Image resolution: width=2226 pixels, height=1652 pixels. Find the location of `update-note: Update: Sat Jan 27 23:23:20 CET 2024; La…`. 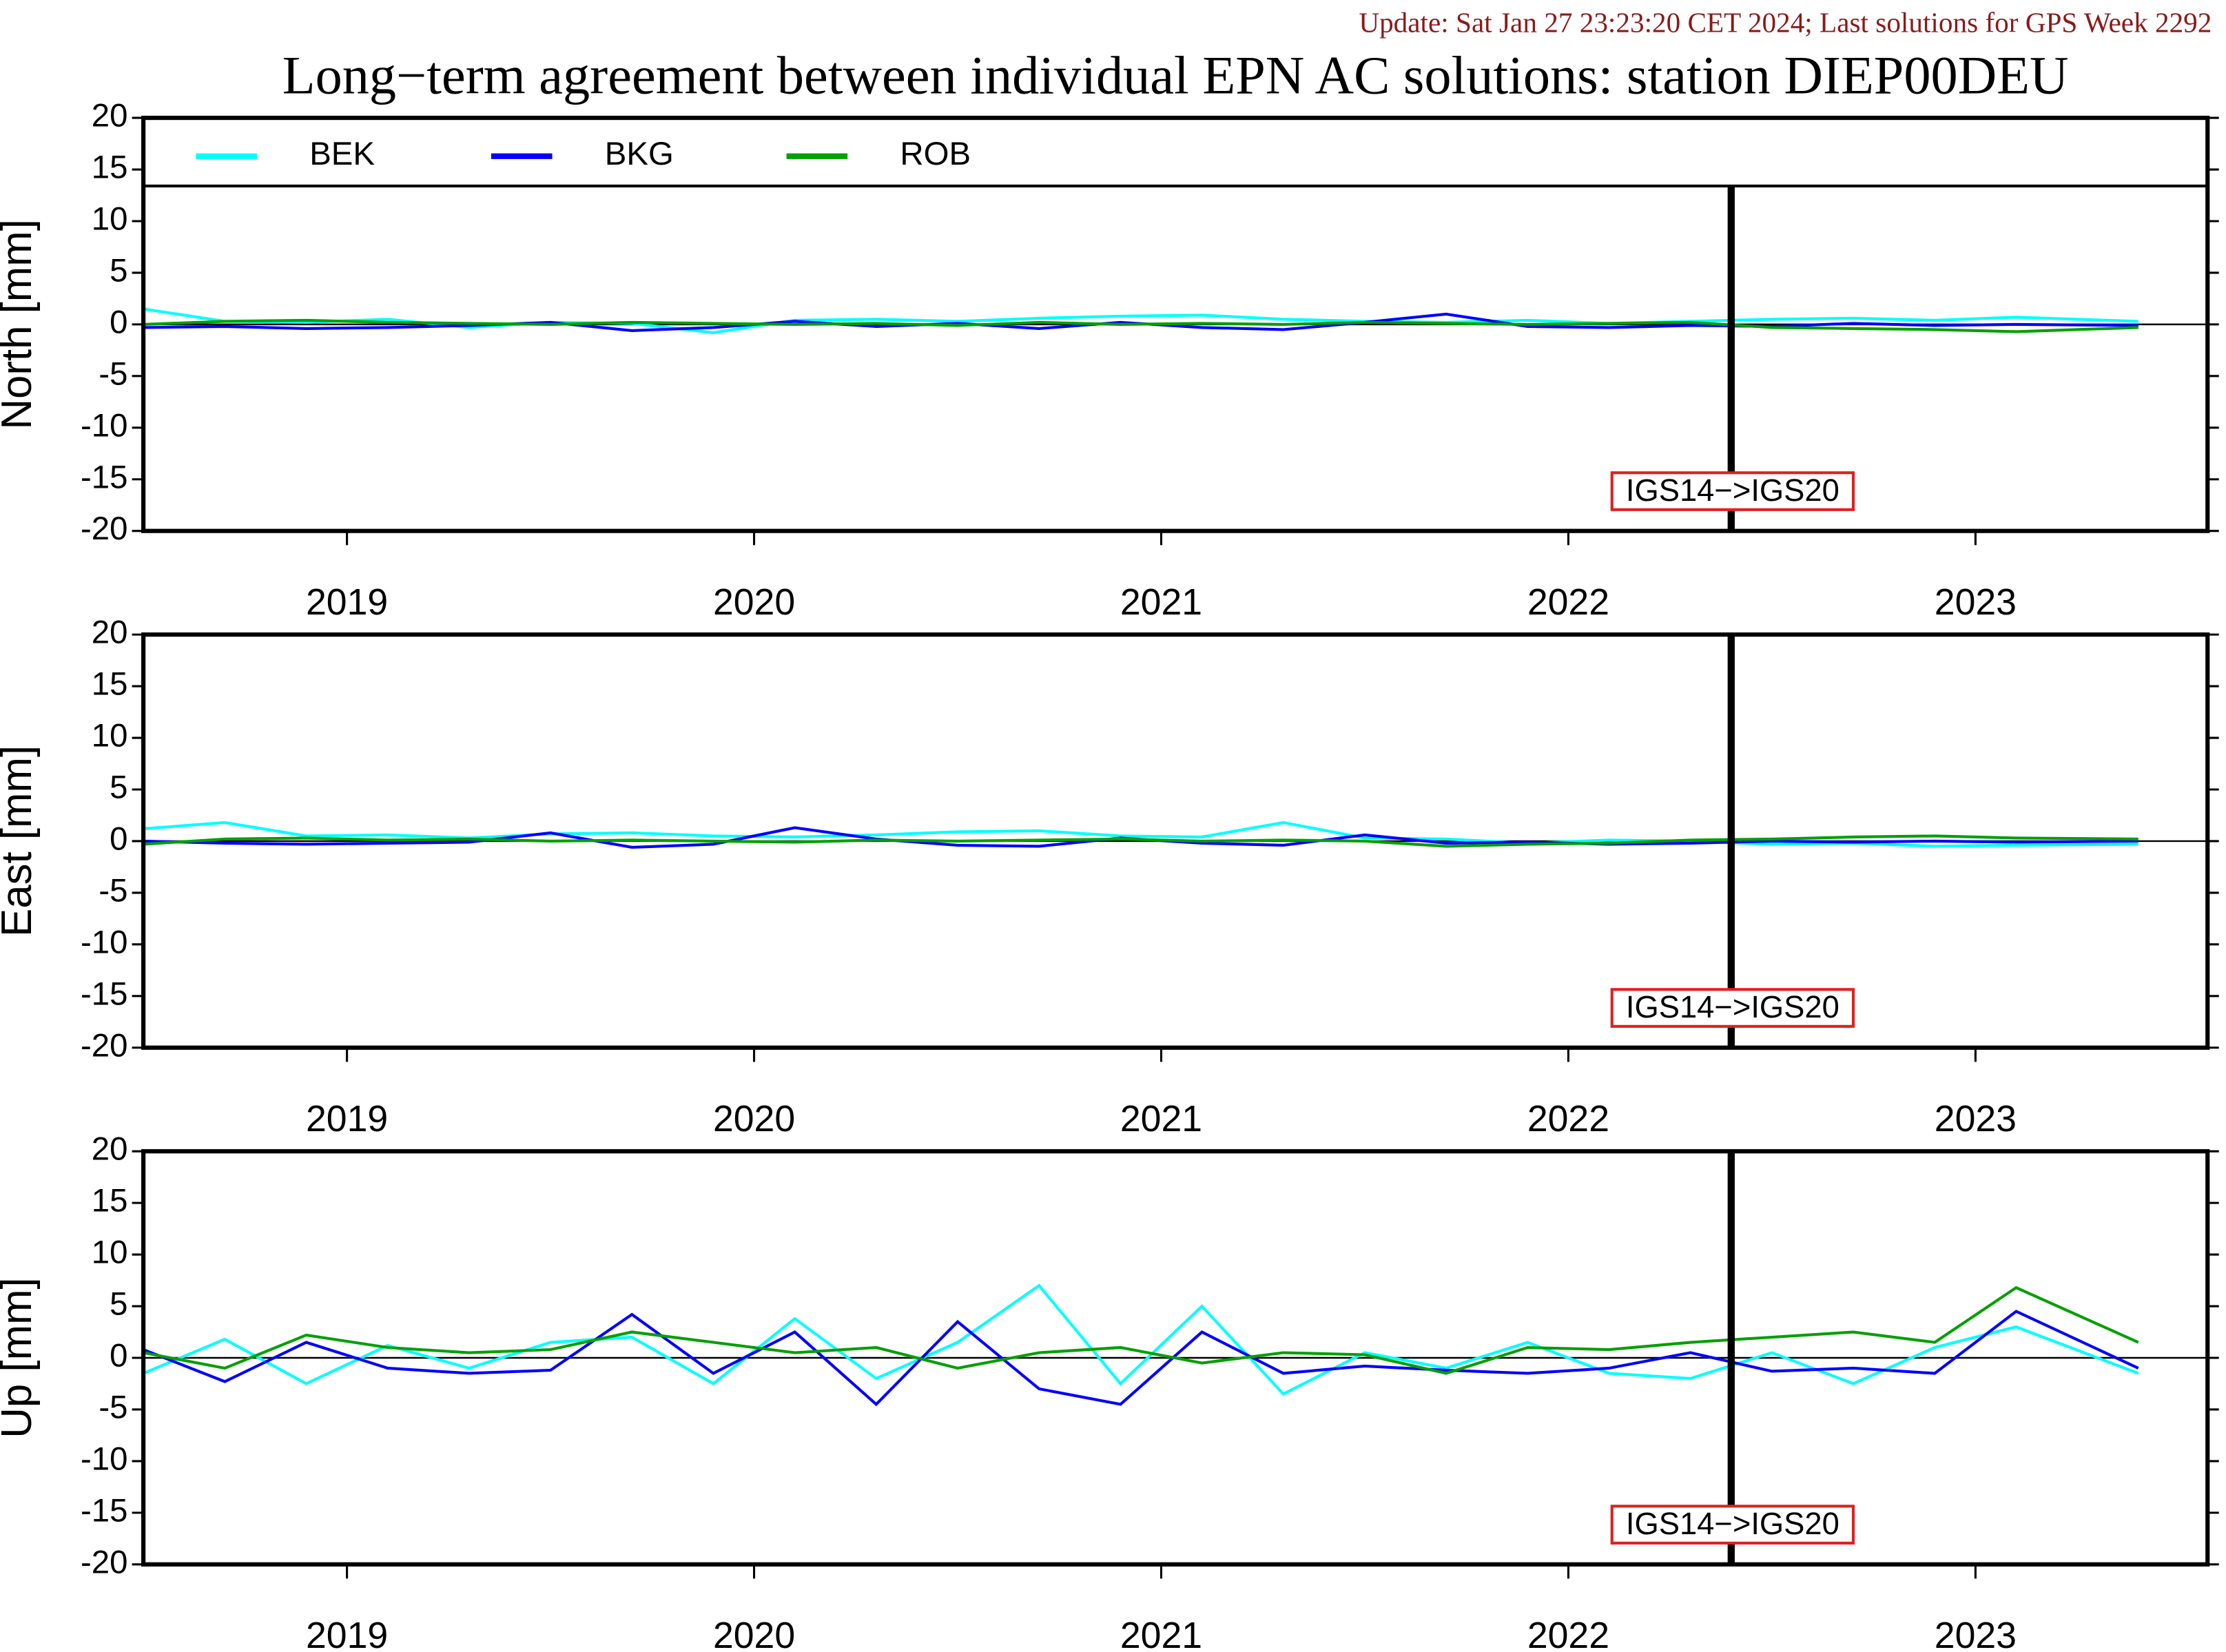

update-note: Update: Sat Jan 27 23:23:20 CET 2024; La… is located at coordinates (1785, 23).